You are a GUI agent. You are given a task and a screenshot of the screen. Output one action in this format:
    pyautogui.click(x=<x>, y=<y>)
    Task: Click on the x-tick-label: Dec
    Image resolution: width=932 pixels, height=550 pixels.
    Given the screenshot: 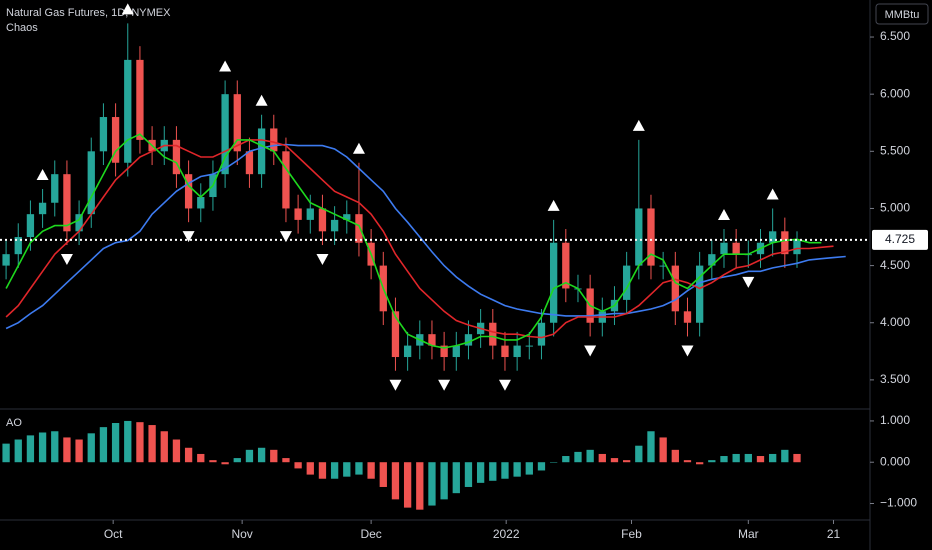 What is the action you would take?
    pyautogui.click(x=370, y=534)
    